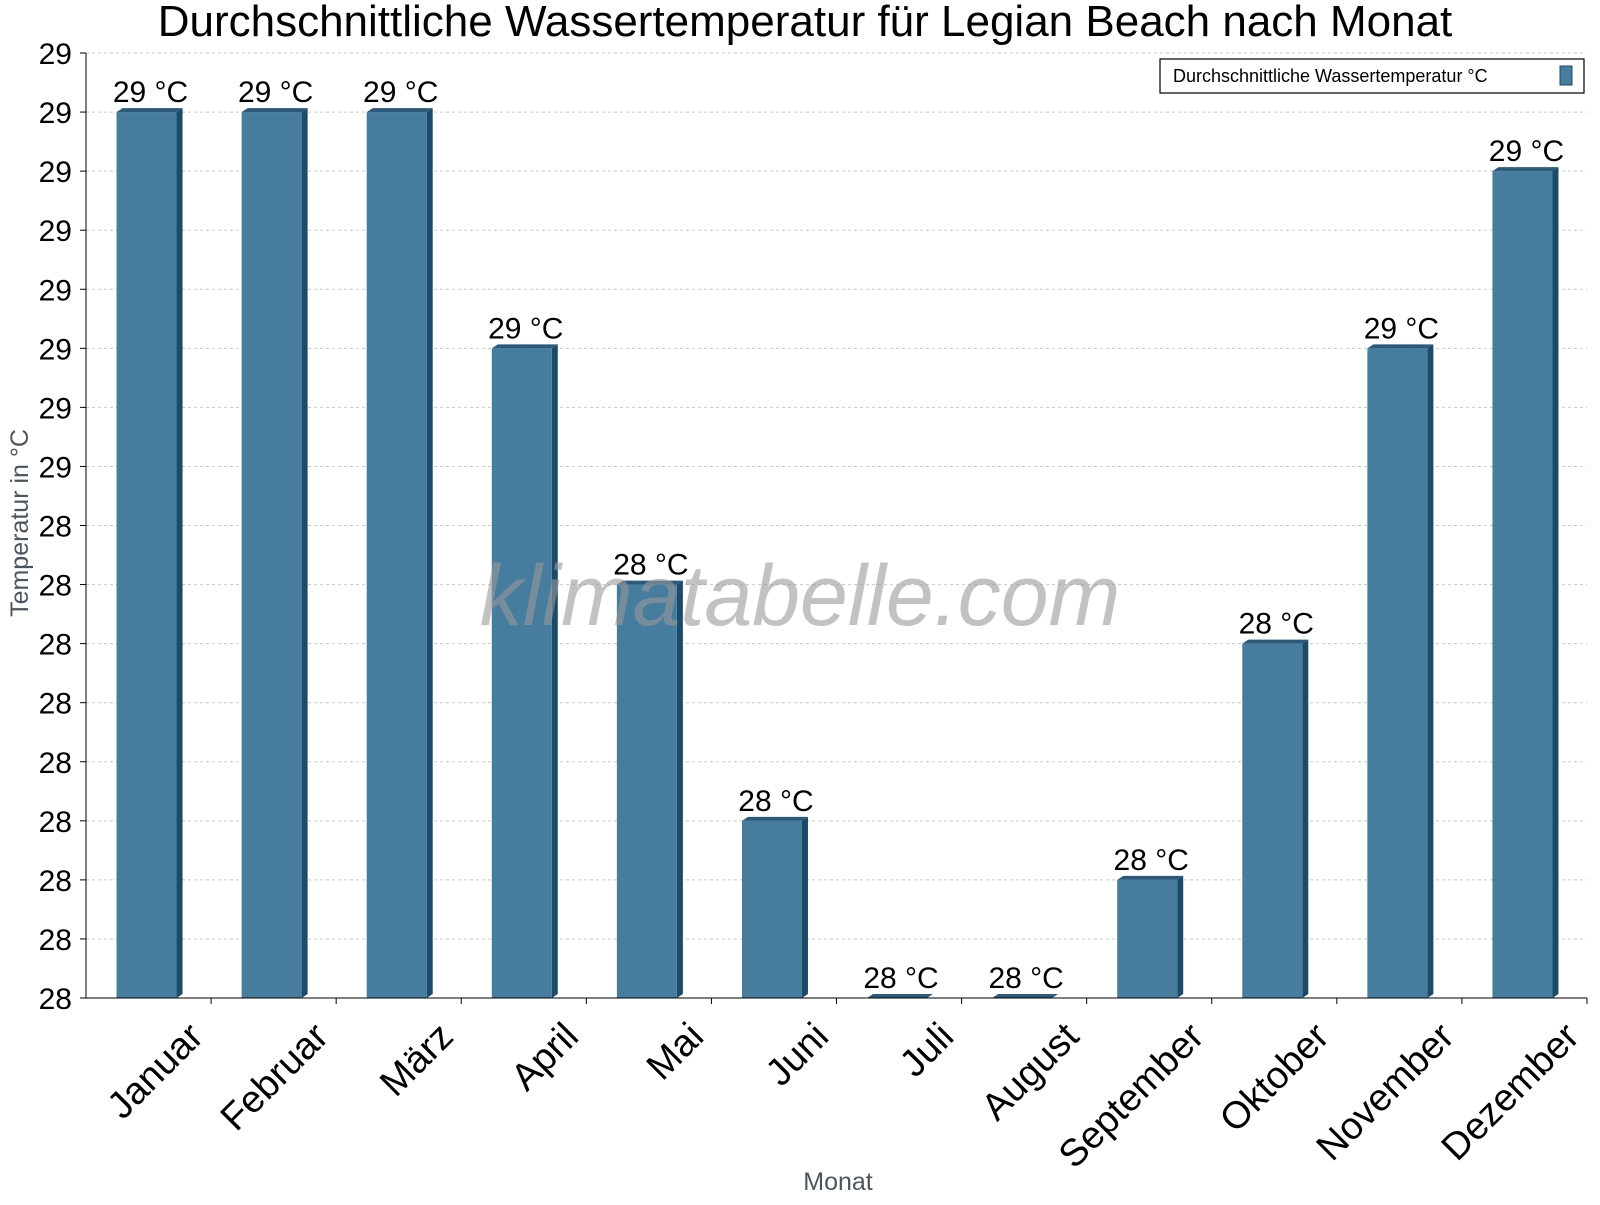 This screenshot has width=1600, height=1205. I want to click on bar-mai, so click(649, 789).